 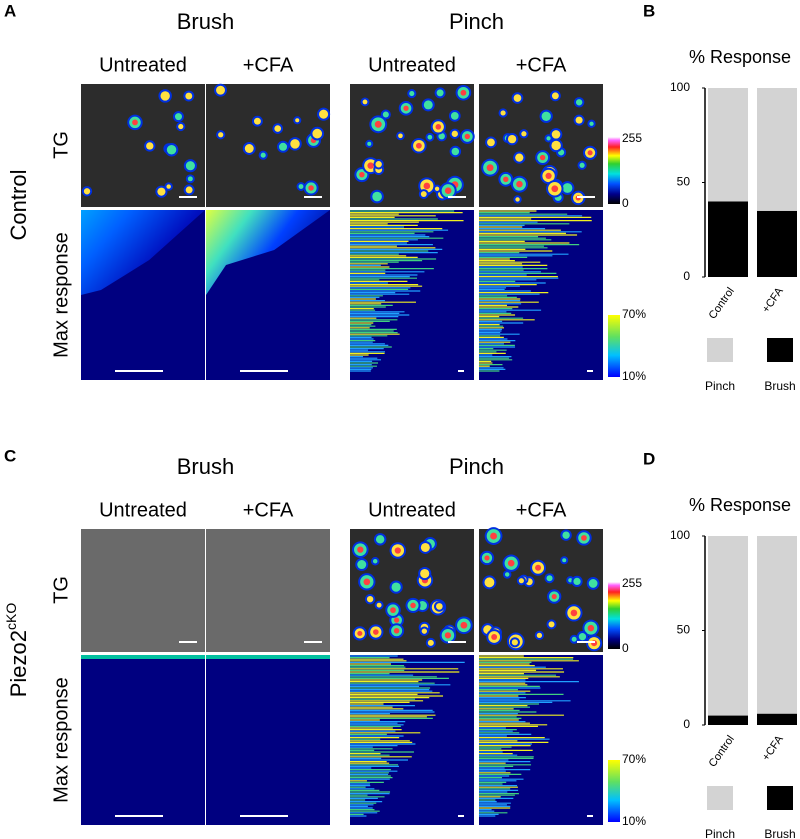 I want to click on y-tick-label: 0, so click(x=686, y=724).